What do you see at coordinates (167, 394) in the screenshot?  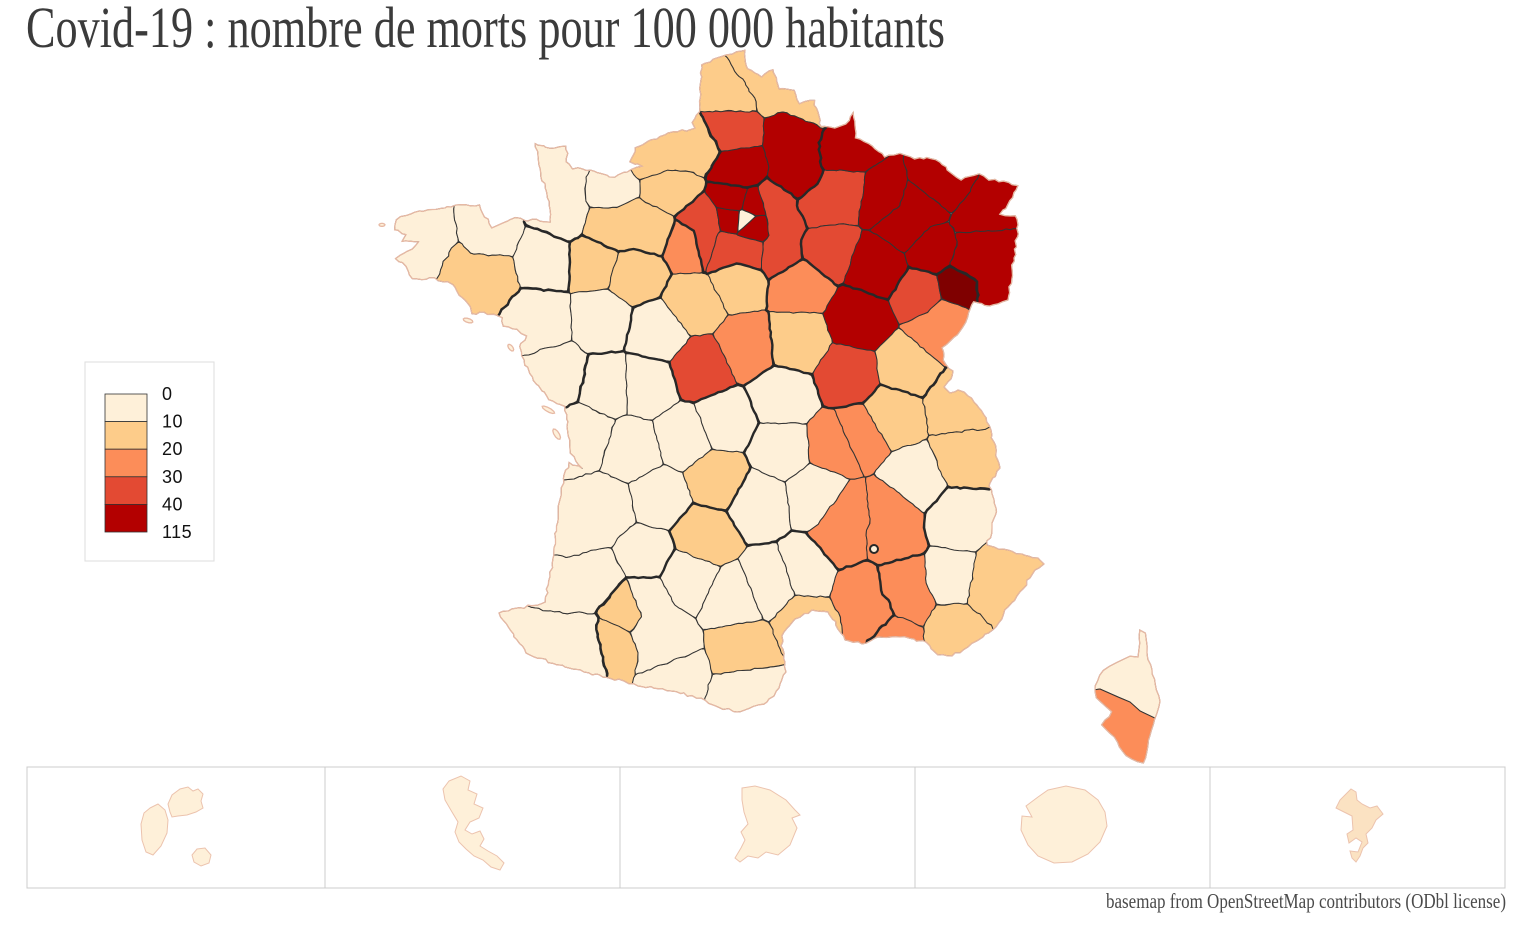 I see `svg-text: 0` at bounding box center [167, 394].